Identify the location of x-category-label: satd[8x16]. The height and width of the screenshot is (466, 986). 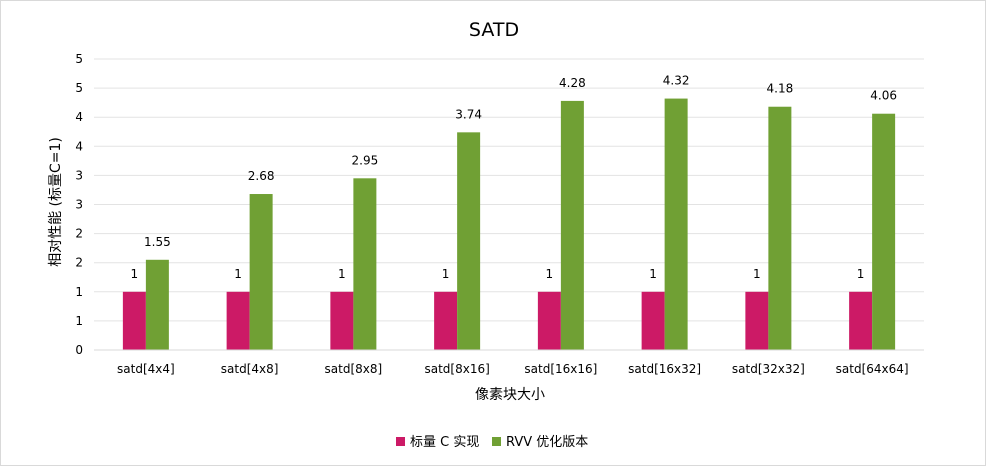
(456, 369).